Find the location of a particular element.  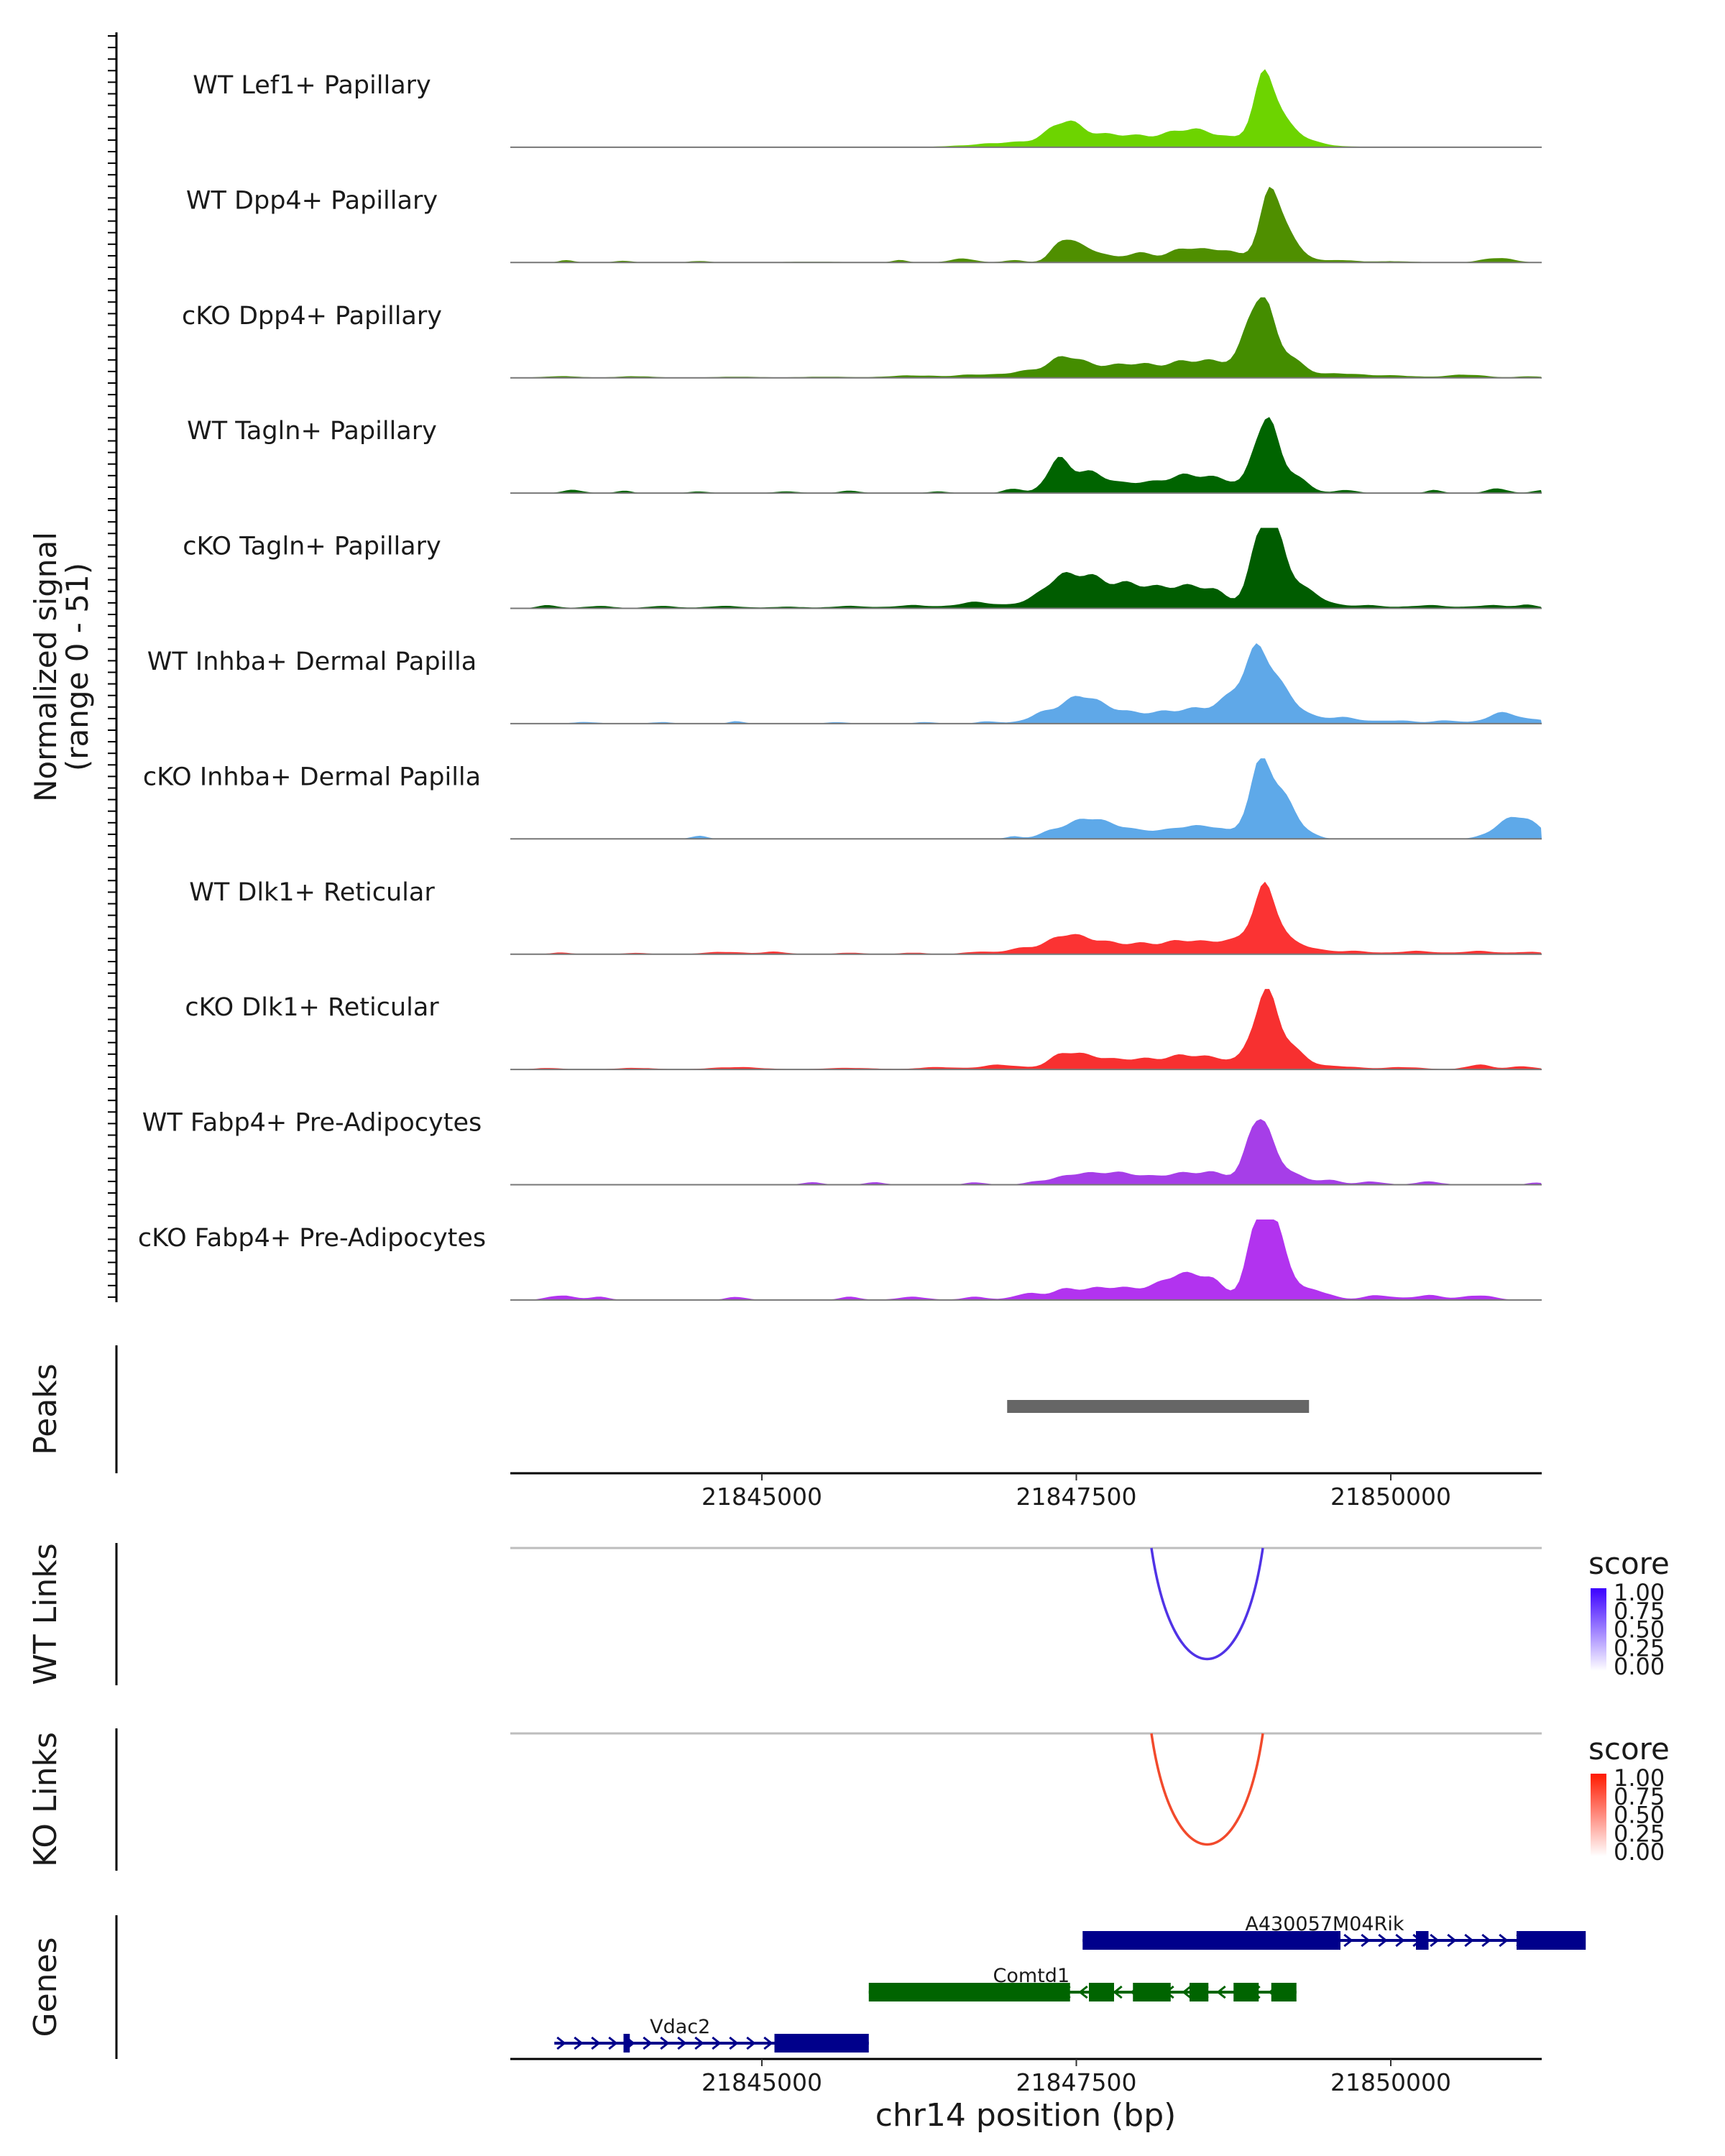

signal-track: WT Dlk1+ Reticular is located at coordinates (865, 917).